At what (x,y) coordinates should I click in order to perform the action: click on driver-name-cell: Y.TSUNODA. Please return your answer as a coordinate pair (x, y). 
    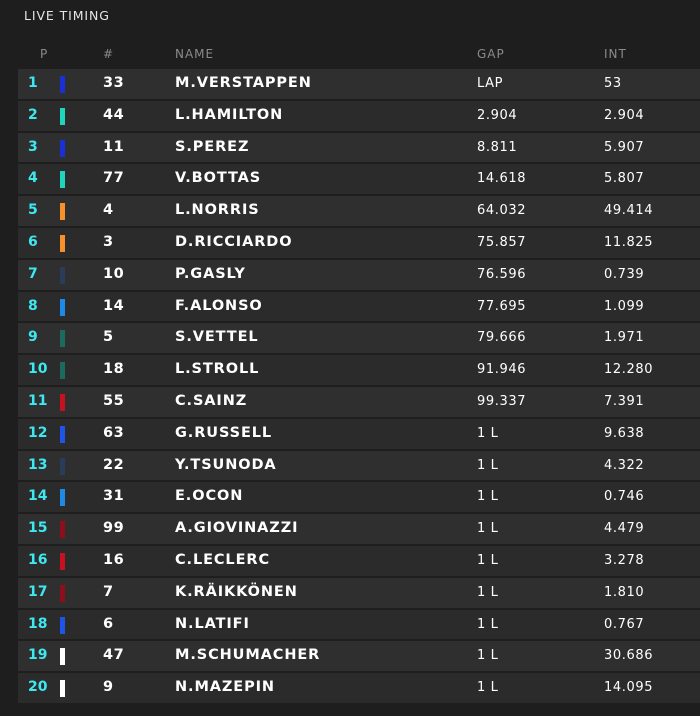
    Looking at the image, I should click on (226, 464).